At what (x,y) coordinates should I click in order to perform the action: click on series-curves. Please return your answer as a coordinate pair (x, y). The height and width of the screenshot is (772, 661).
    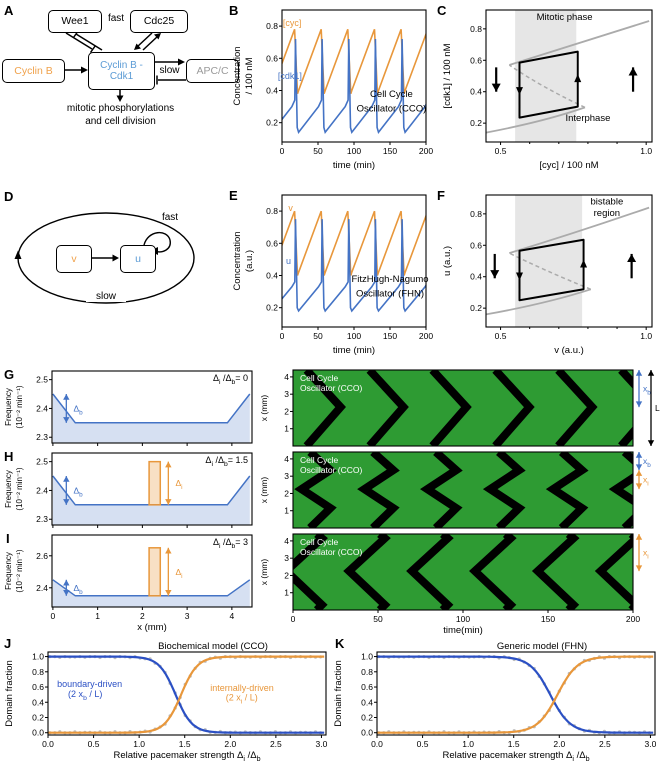
    Looking at the image, I should click on (354, 261).